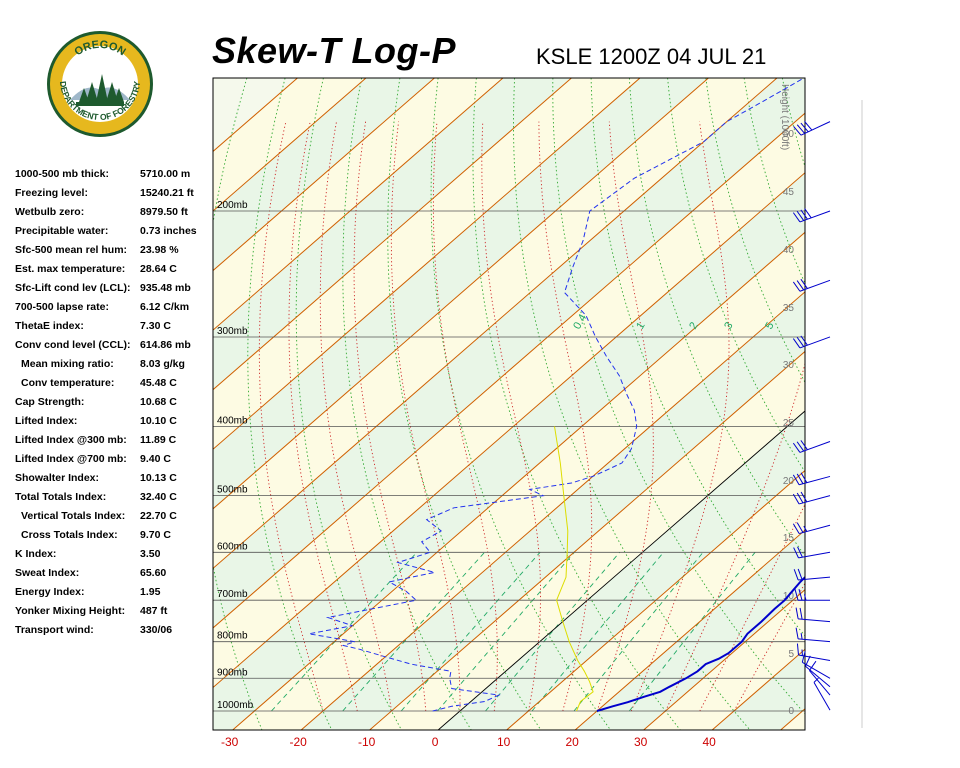  Describe the element at coordinates (232, 546) in the screenshot. I see `pressure-label: 600mb` at that location.